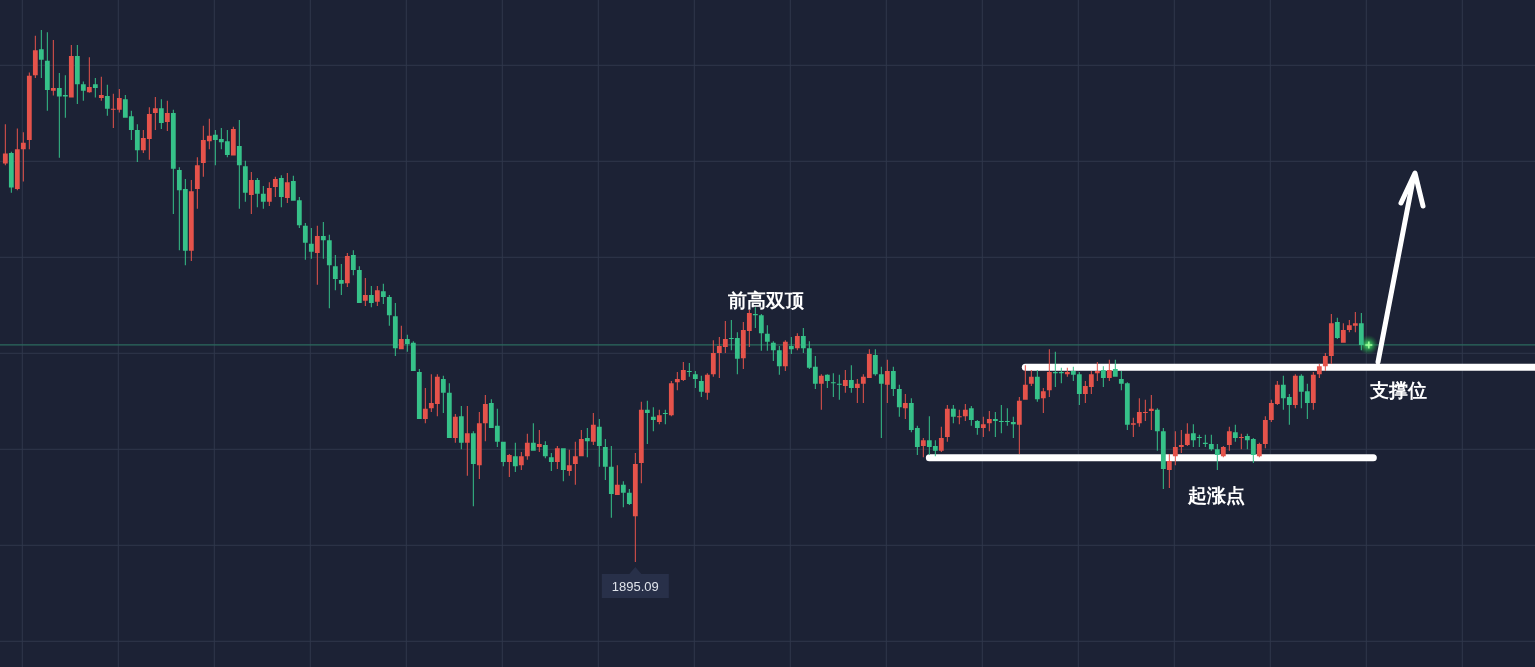 The height and width of the screenshot is (667, 1535). Describe the element at coordinates (766, 300) in the screenshot. I see `annotation: 前高双顶` at that location.